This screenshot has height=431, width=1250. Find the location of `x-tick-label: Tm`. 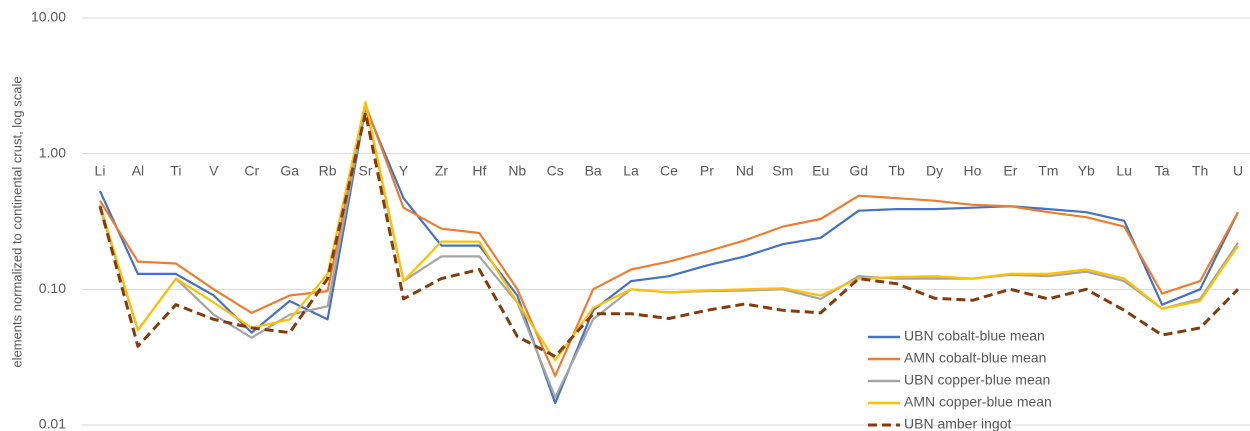

x-tick-label: Tm is located at coordinates (1048, 170).